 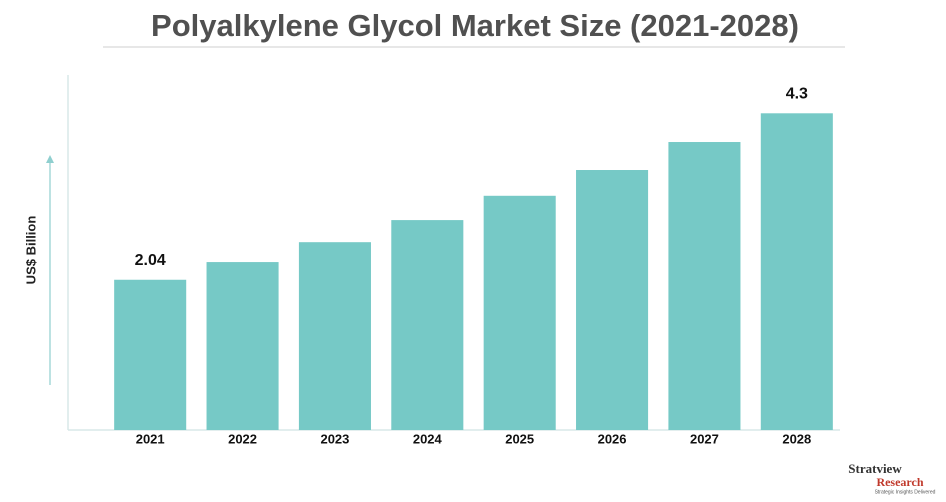 What do you see at coordinates (242, 438) in the screenshot?
I see `x-tick-label: 2022` at bounding box center [242, 438].